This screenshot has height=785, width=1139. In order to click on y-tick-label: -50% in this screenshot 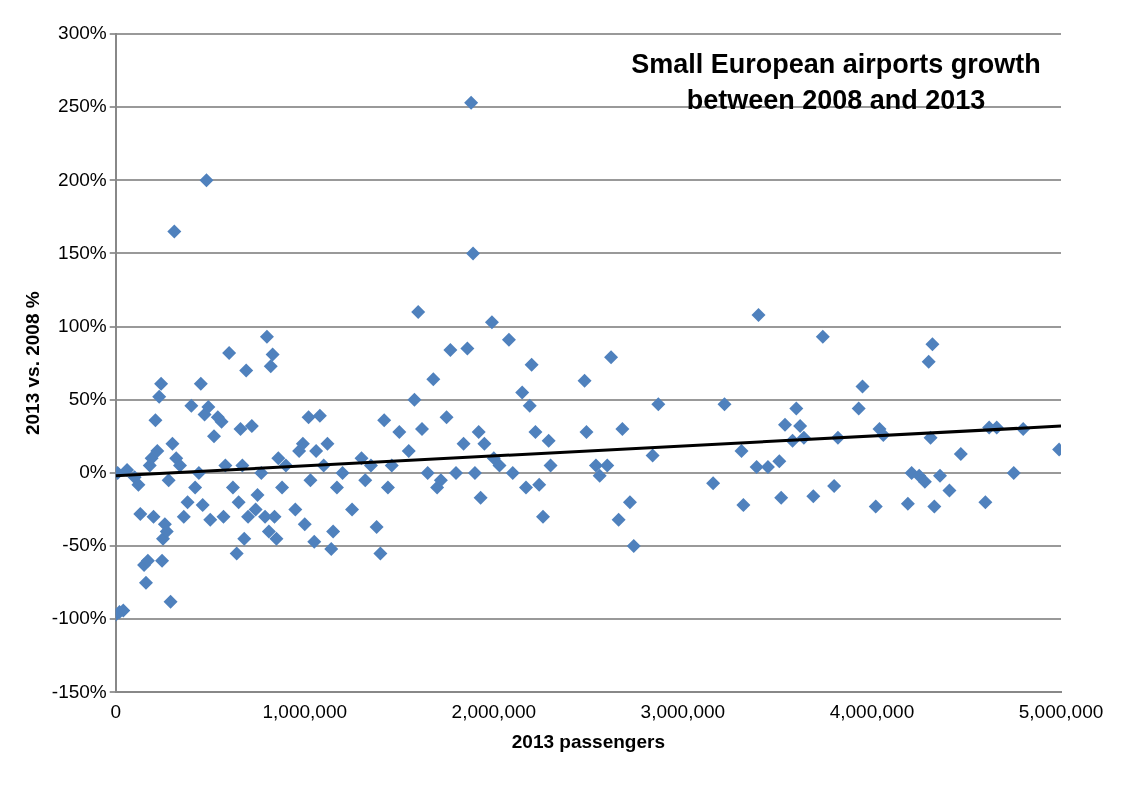, I will do `click(84, 545)`.